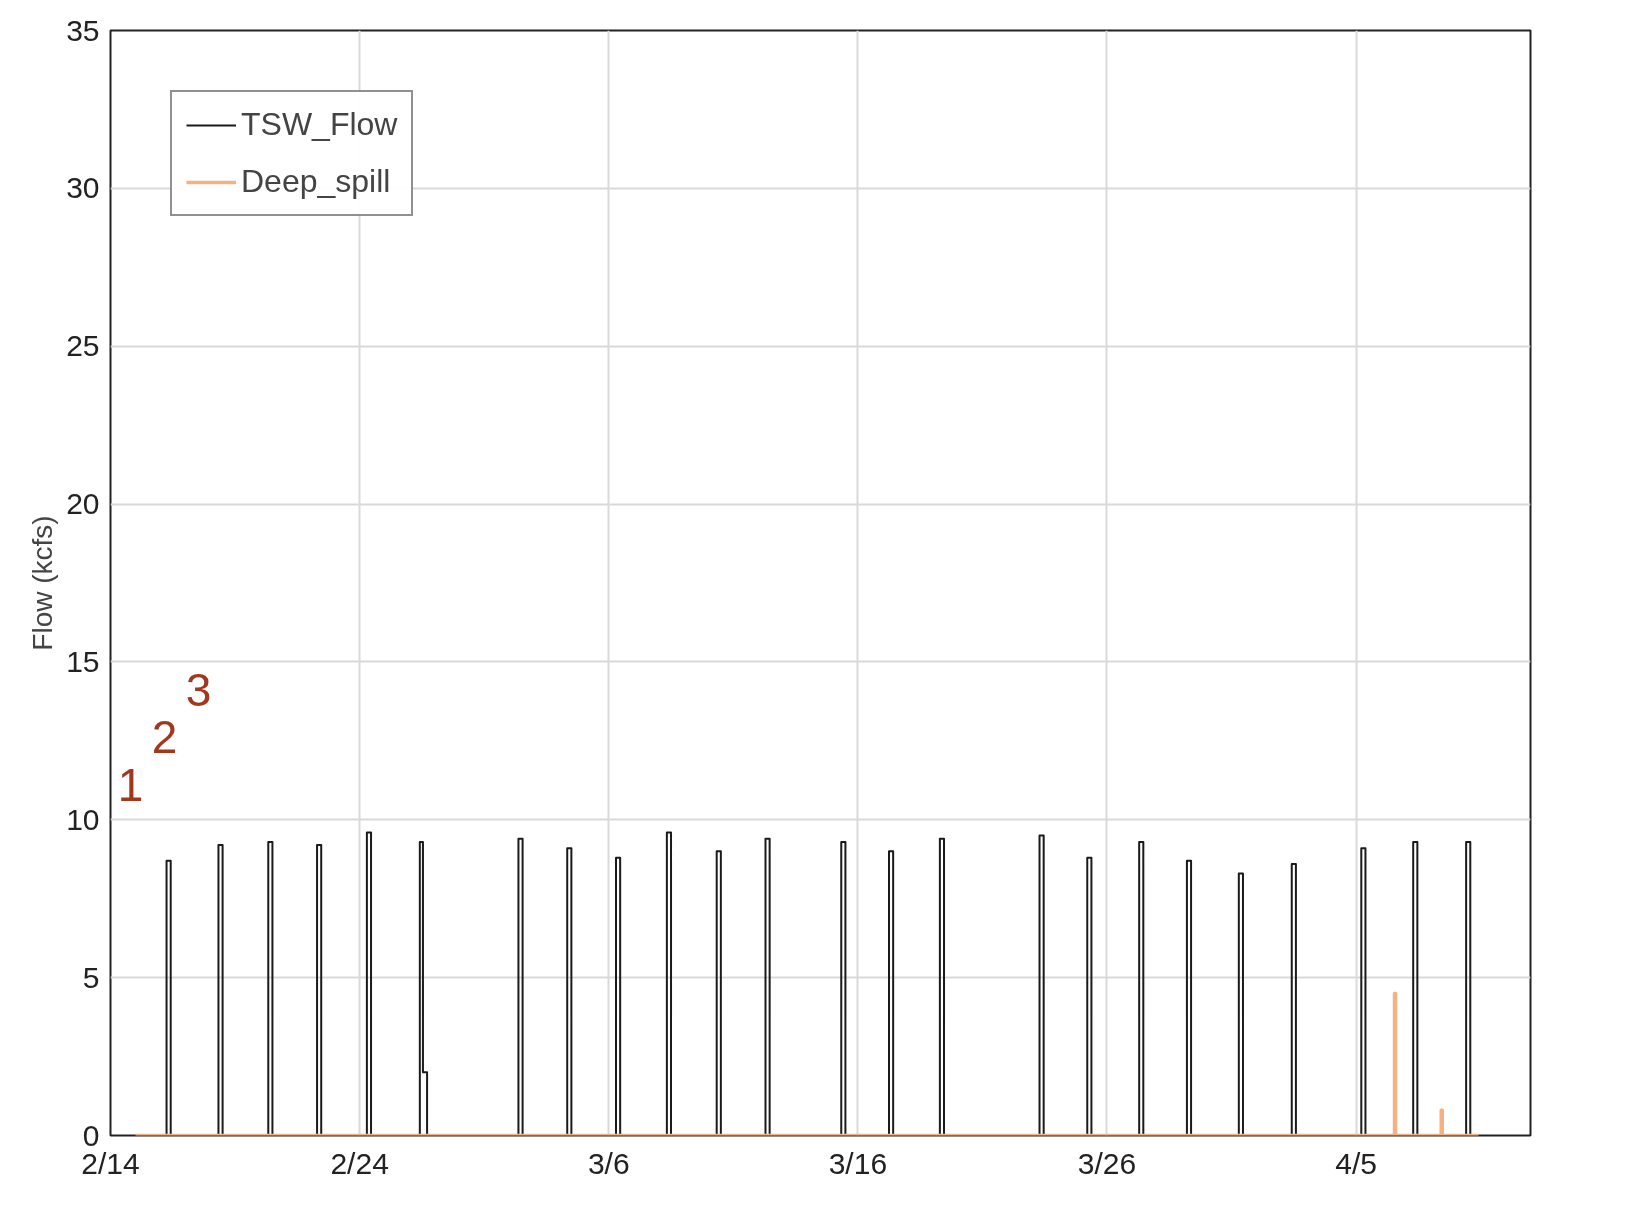  Describe the element at coordinates (130, 784) in the screenshot. I see `annotation: 1` at that location.